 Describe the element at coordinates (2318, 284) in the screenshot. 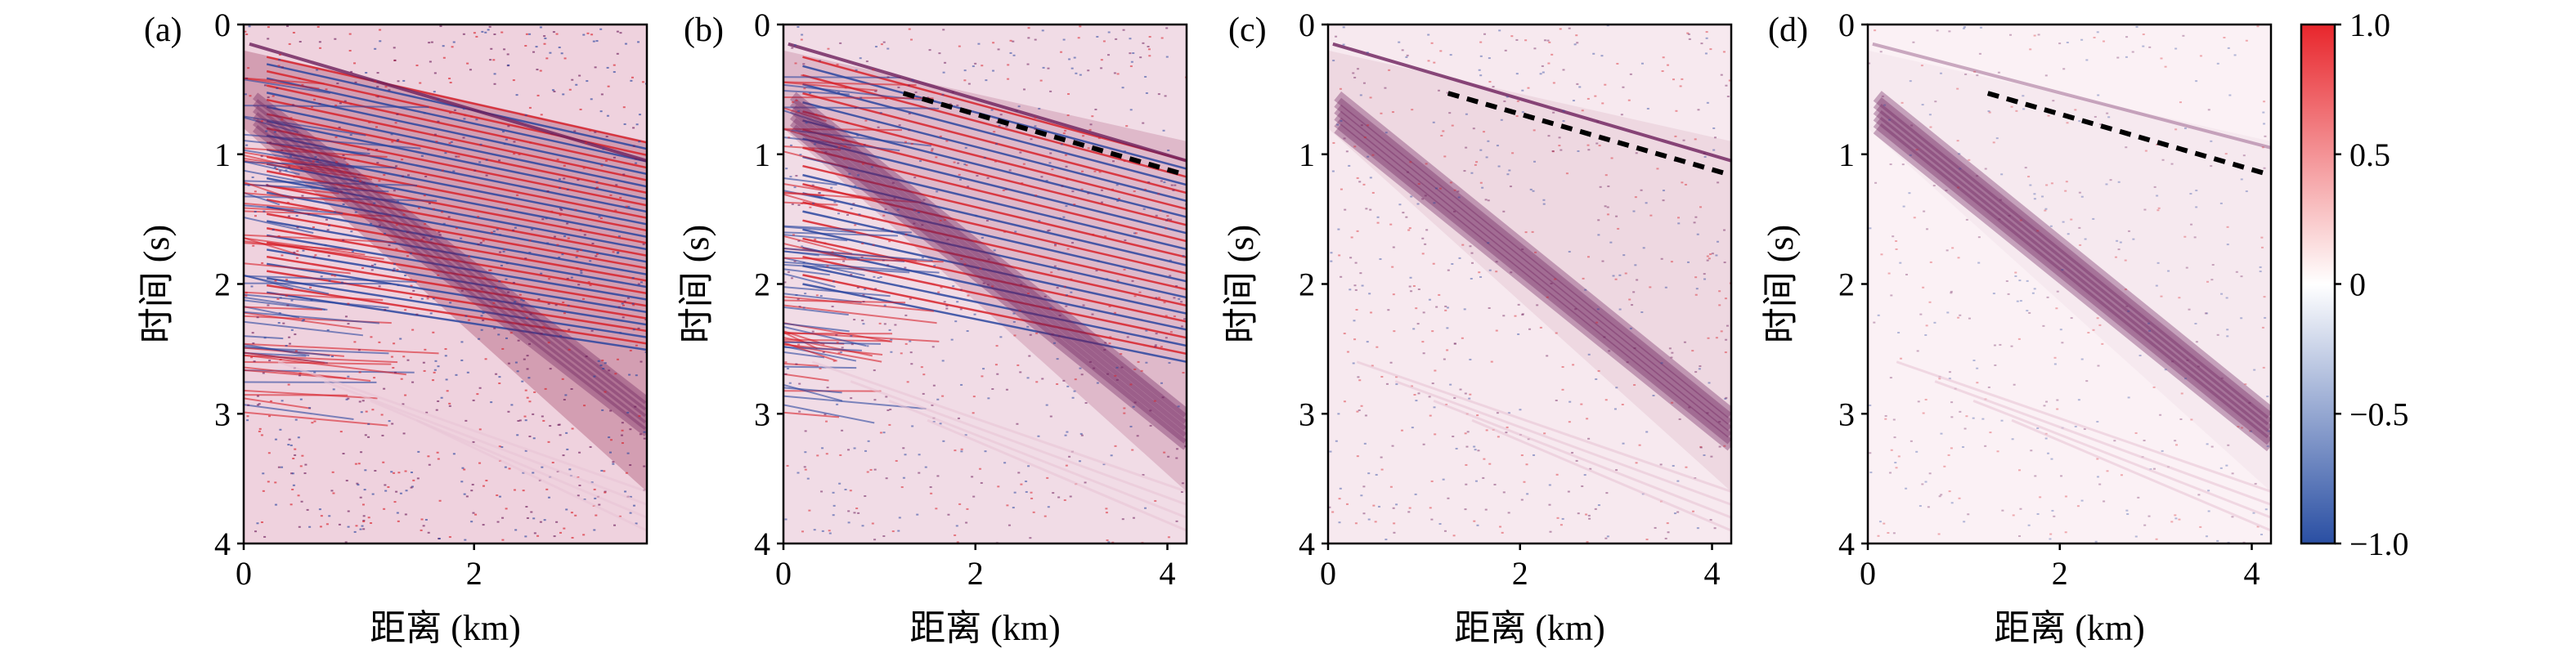

I see `colorbar-gradient` at that location.